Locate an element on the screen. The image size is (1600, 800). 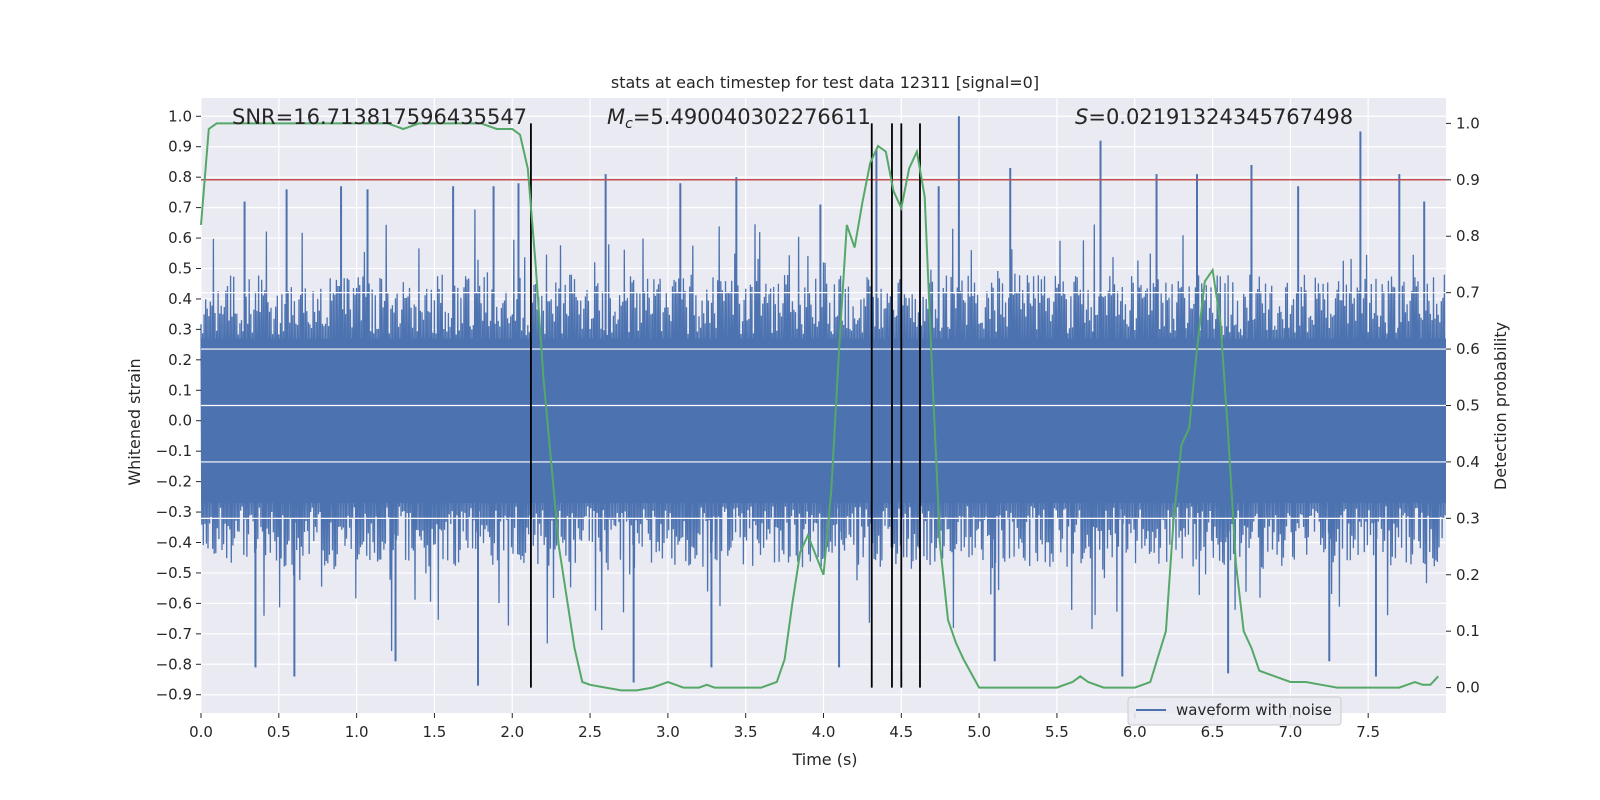
y-tick-label: 0.8 is located at coordinates (180, 177).